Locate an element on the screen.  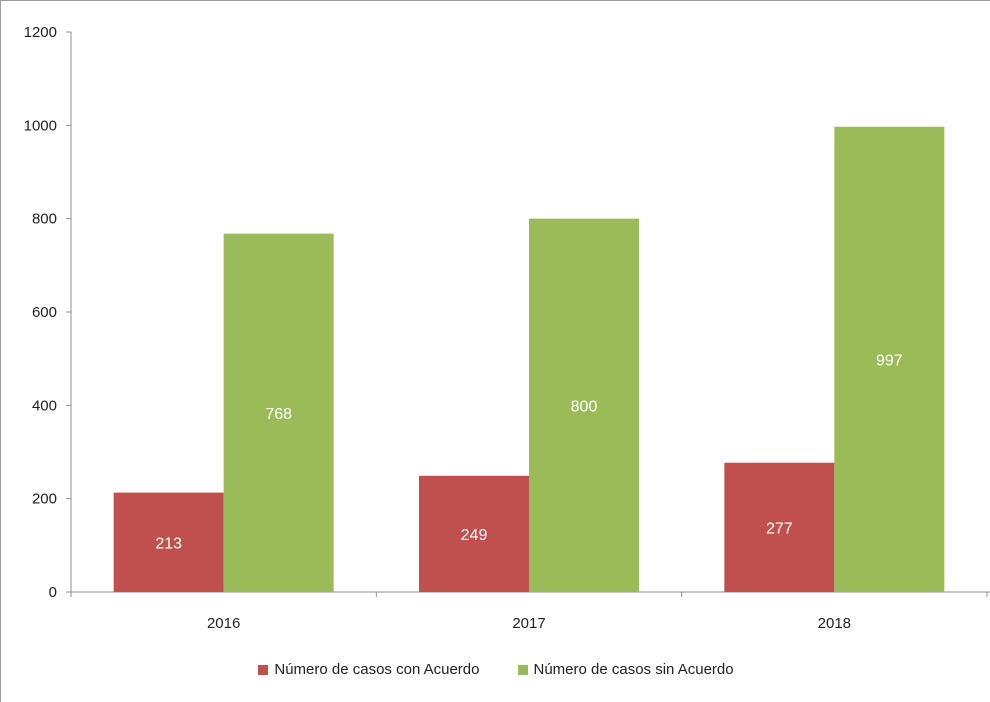
bar-sin-acuerdo-2017 is located at coordinates (584, 405).